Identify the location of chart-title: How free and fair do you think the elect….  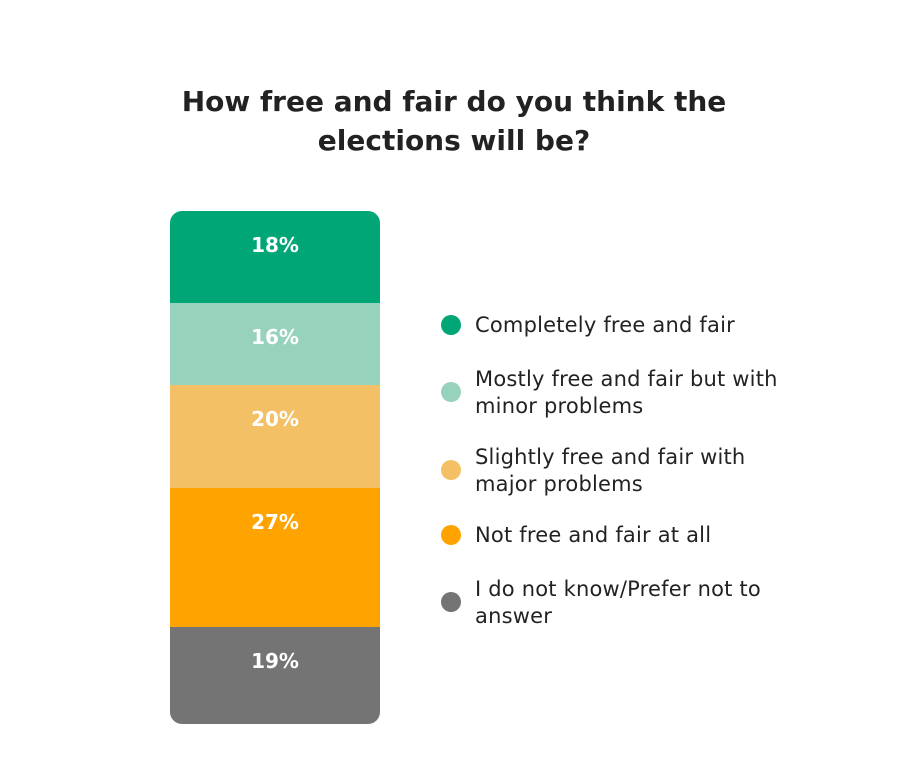
(454, 121).